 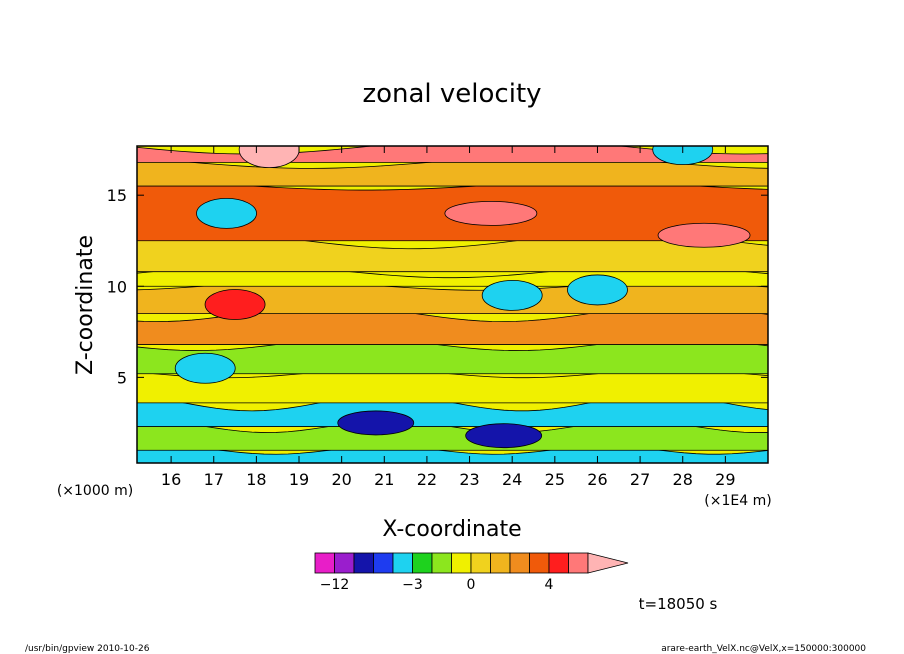 What do you see at coordinates (117, 286) in the screenshot?
I see `y-tick-label: 10` at bounding box center [117, 286].